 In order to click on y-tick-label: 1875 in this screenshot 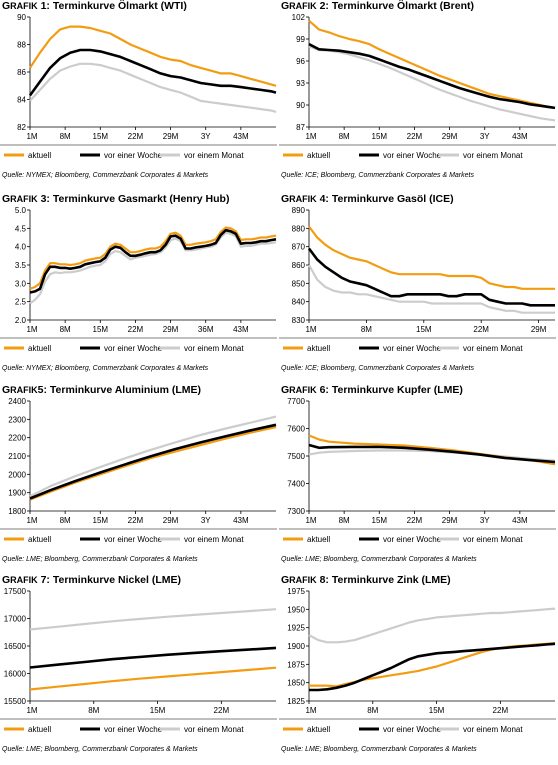, I will do `click(296, 664)`.